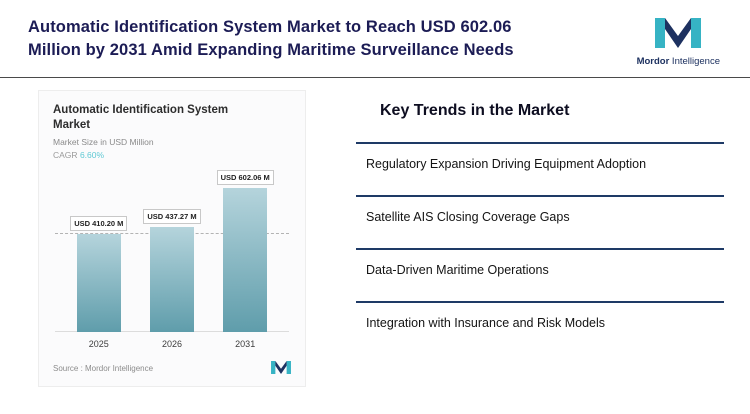 Image resolution: width=750 pixels, height=414 pixels. I want to click on source-row: Source : Mordor Intelligence, so click(172, 368).